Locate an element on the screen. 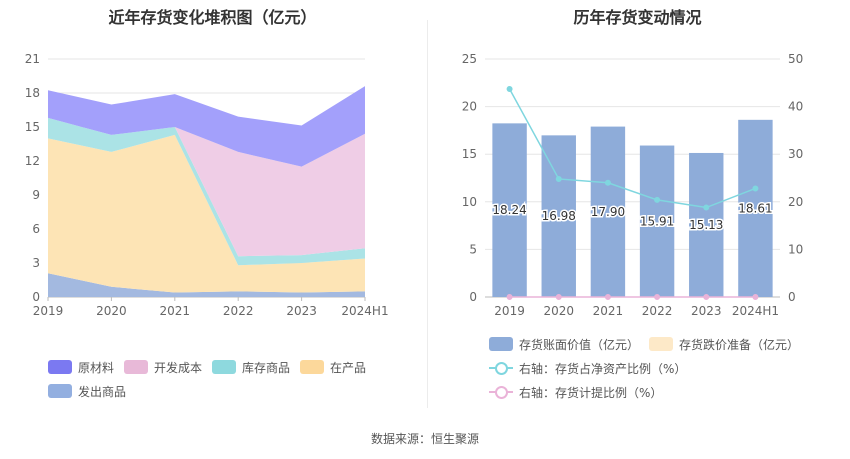 This screenshot has width=850, height=459. legend-item-book-value: 存货账面价值（亿元） is located at coordinates (564, 344).